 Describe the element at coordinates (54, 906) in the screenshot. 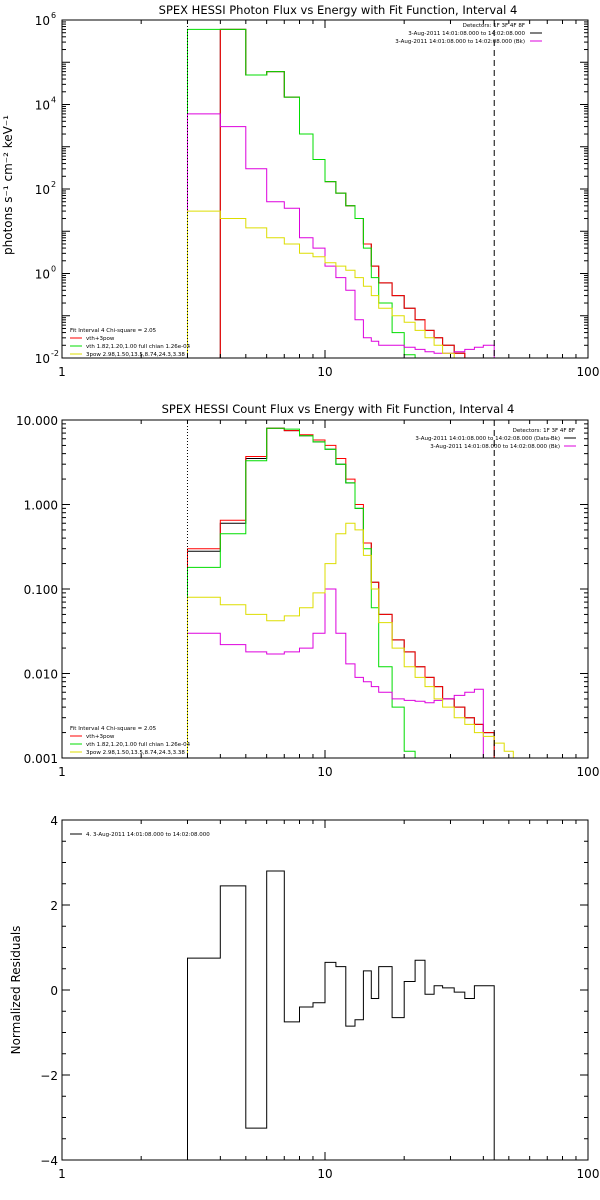

I see `y-tick-label: 2` at that location.